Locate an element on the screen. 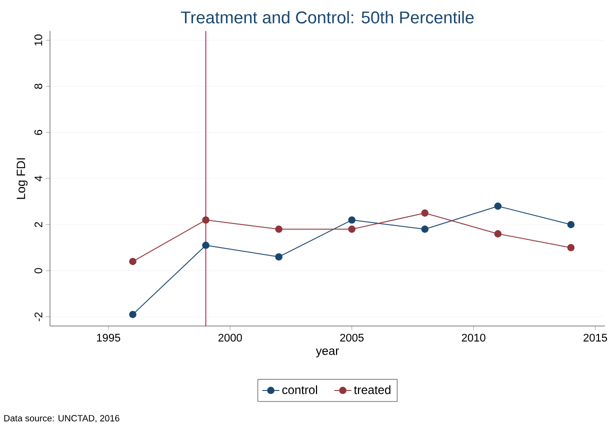  x-tick-label: 2005 is located at coordinates (352, 338).